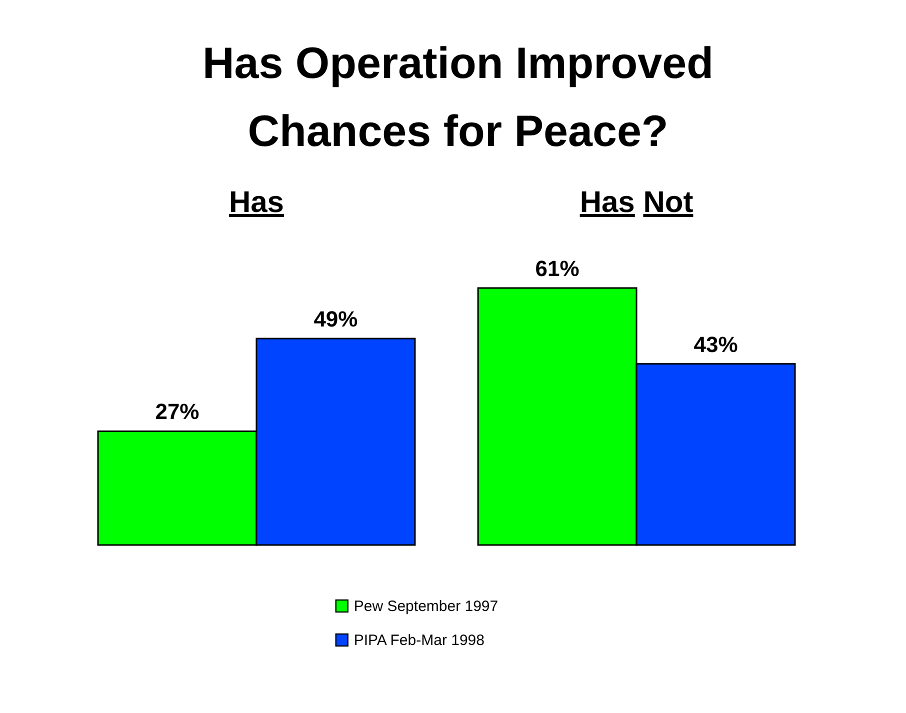 The image size is (906, 713). I want to click on data-label: 49%, so click(336, 319).